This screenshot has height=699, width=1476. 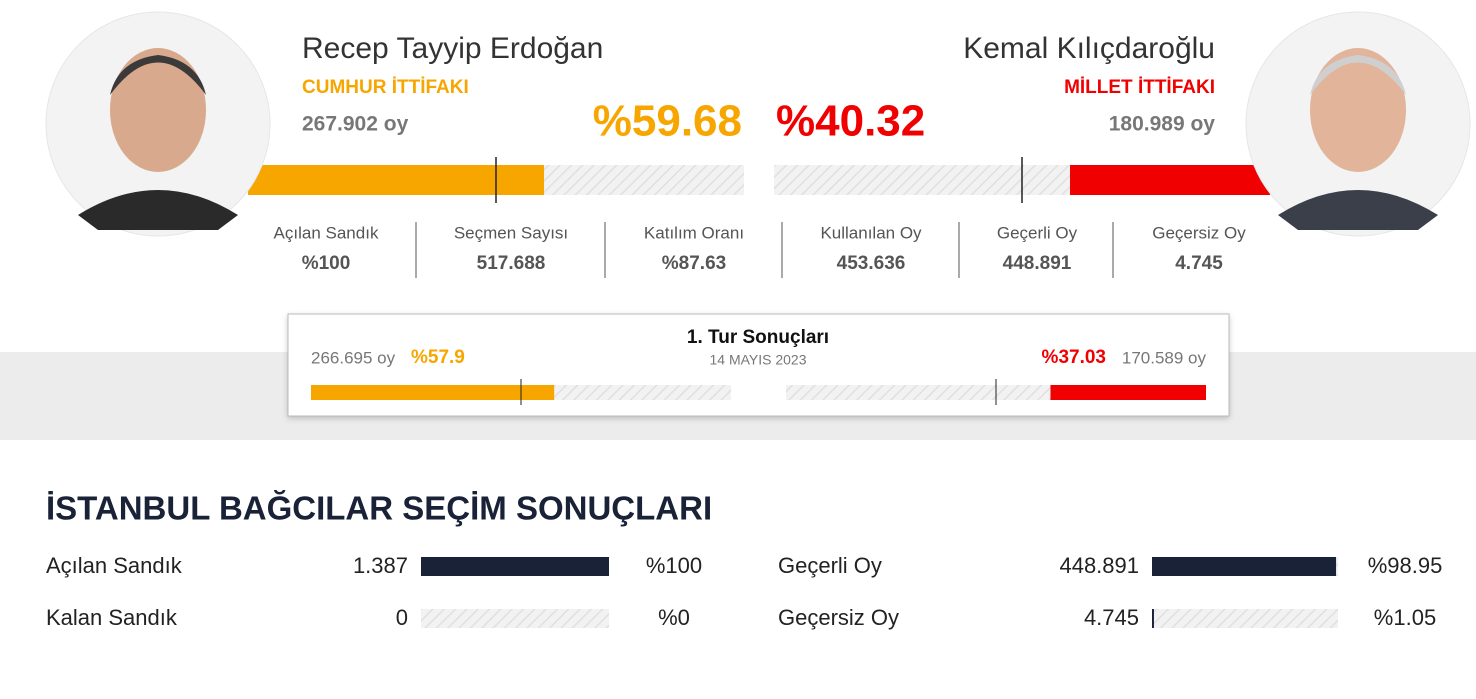 What do you see at coordinates (114, 565) in the screenshot?
I see `row-label: Açılan Sandık` at bounding box center [114, 565].